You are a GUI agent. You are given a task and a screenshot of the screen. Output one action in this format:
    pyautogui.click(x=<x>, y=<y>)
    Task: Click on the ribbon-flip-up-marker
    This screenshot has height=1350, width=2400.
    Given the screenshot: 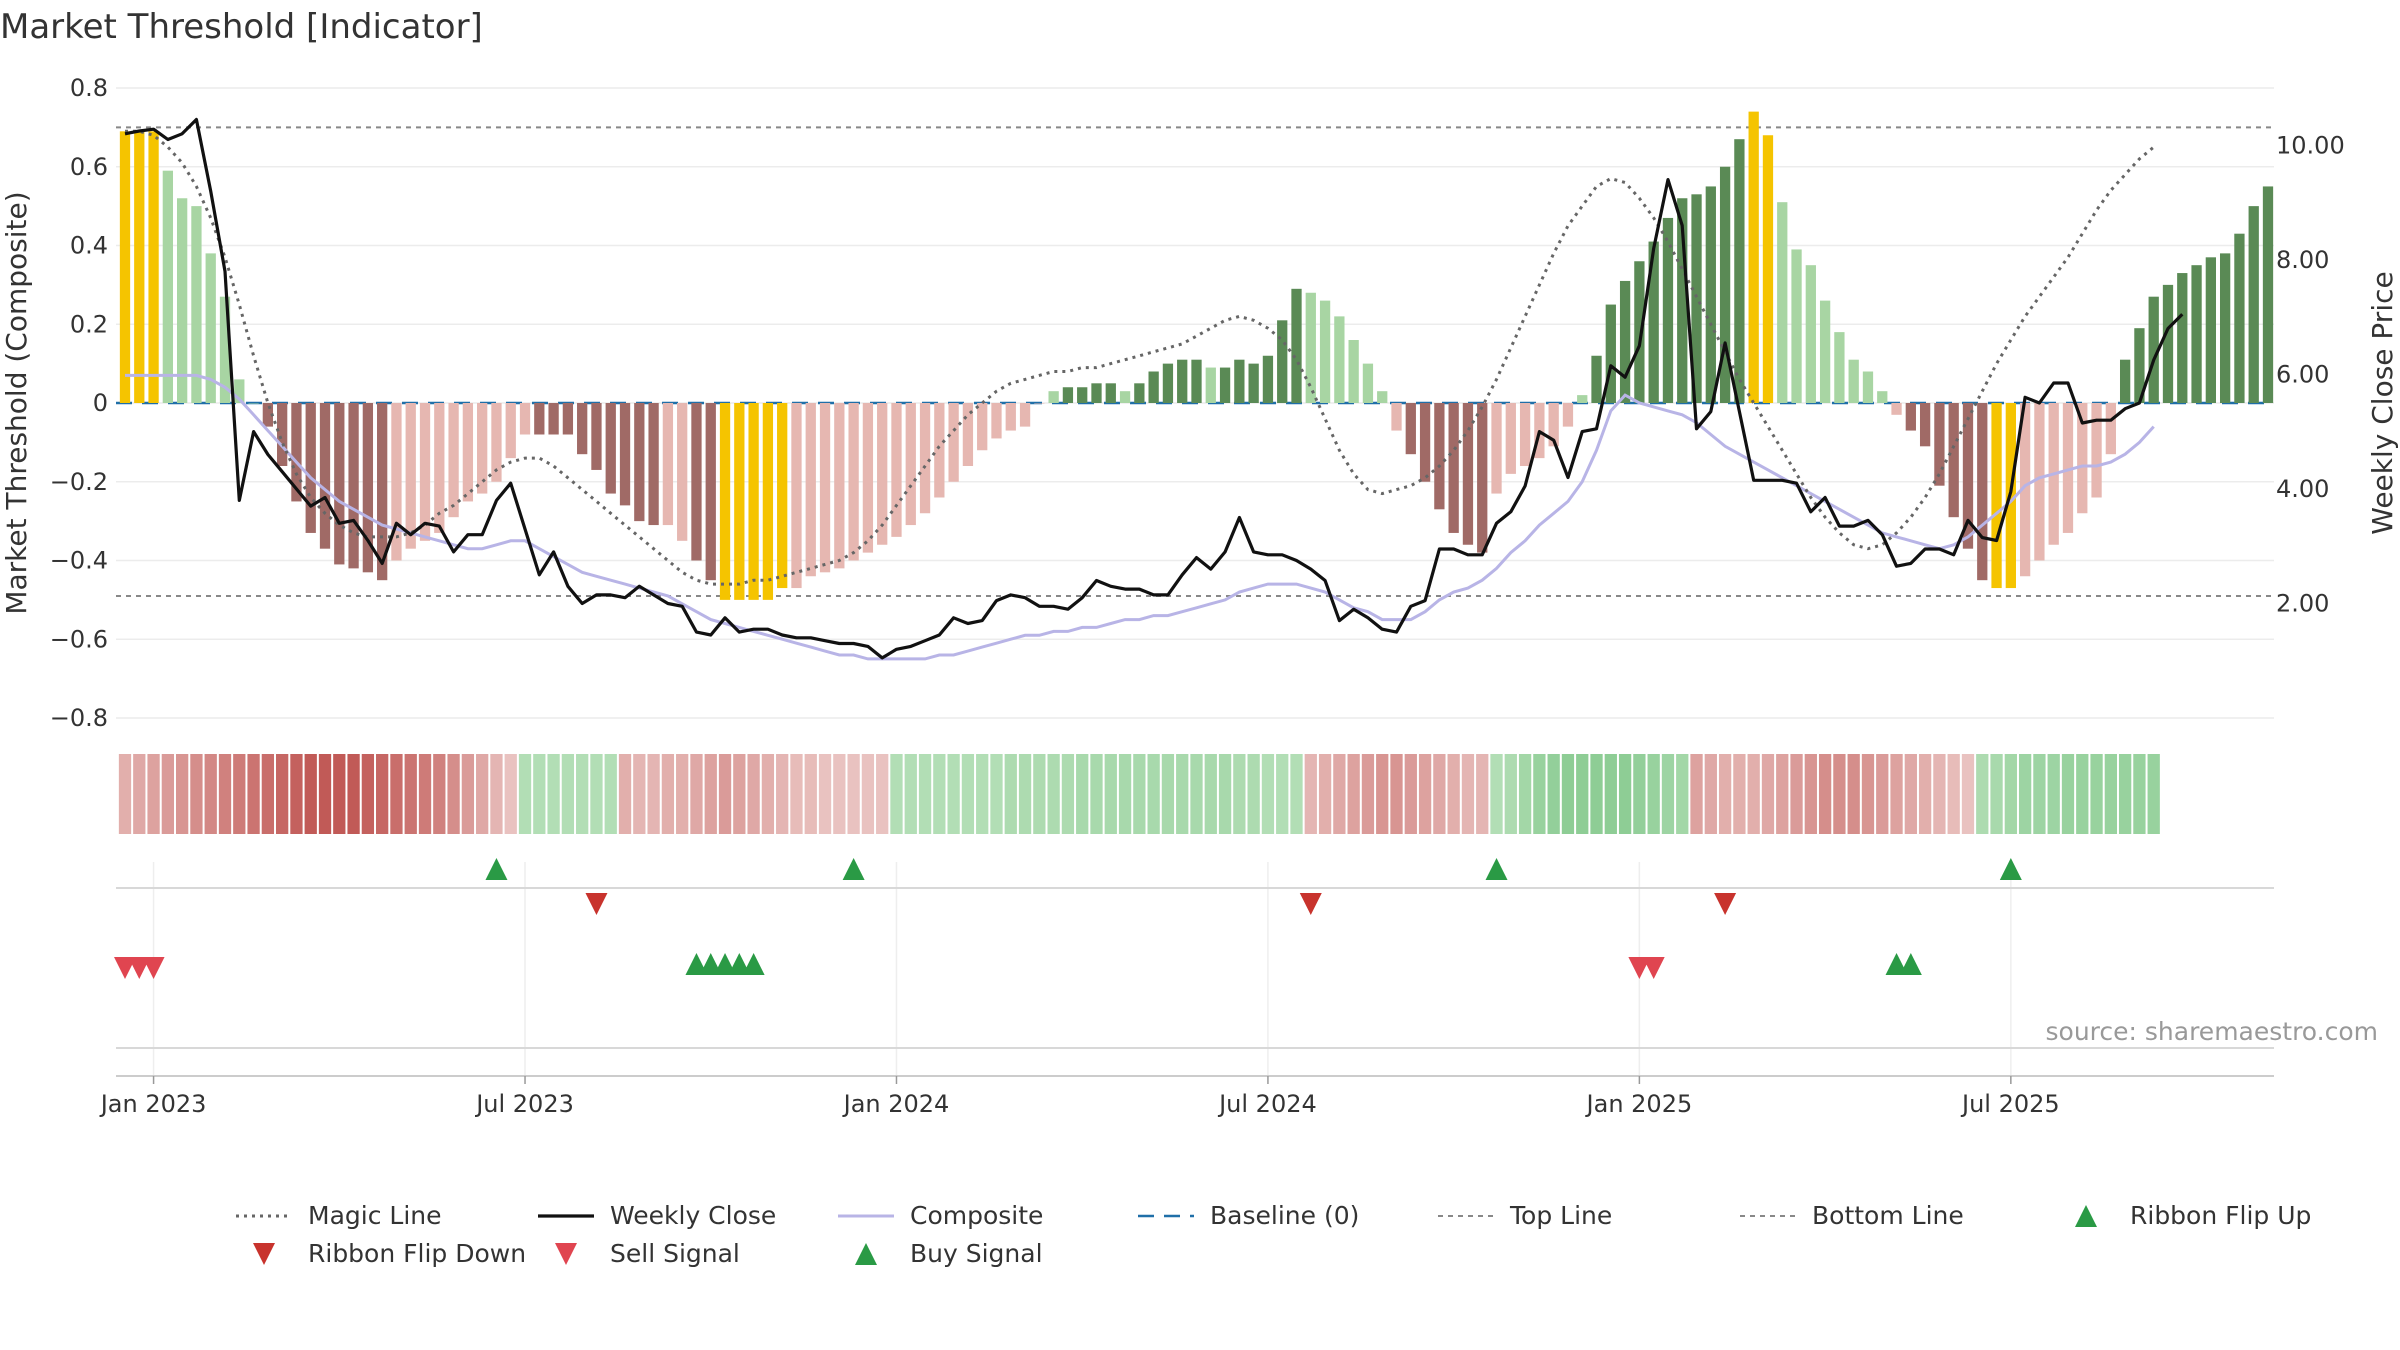 What is the action you would take?
    pyautogui.click(x=1496, y=869)
    